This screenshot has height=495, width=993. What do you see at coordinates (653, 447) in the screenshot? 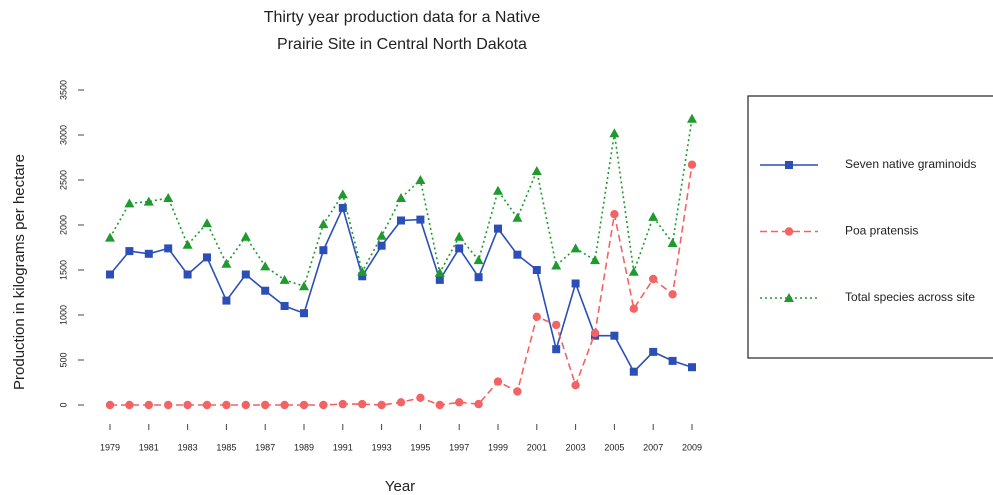
I see `x-tick-label: 2007` at bounding box center [653, 447].